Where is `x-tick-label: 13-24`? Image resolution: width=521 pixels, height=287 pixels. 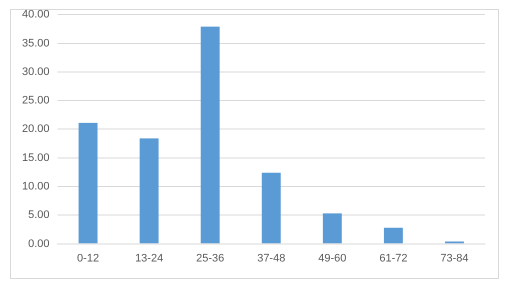 x-tick-label: 13-24 is located at coordinates (149, 258).